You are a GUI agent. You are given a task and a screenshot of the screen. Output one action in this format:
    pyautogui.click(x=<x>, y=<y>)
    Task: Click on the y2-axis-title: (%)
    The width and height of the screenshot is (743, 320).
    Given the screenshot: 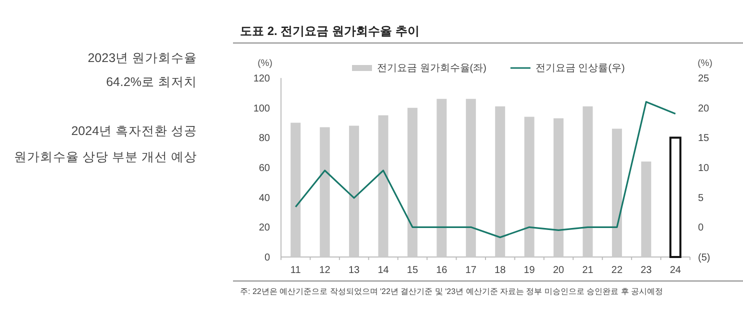 What is the action you would take?
    pyautogui.click(x=705, y=63)
    